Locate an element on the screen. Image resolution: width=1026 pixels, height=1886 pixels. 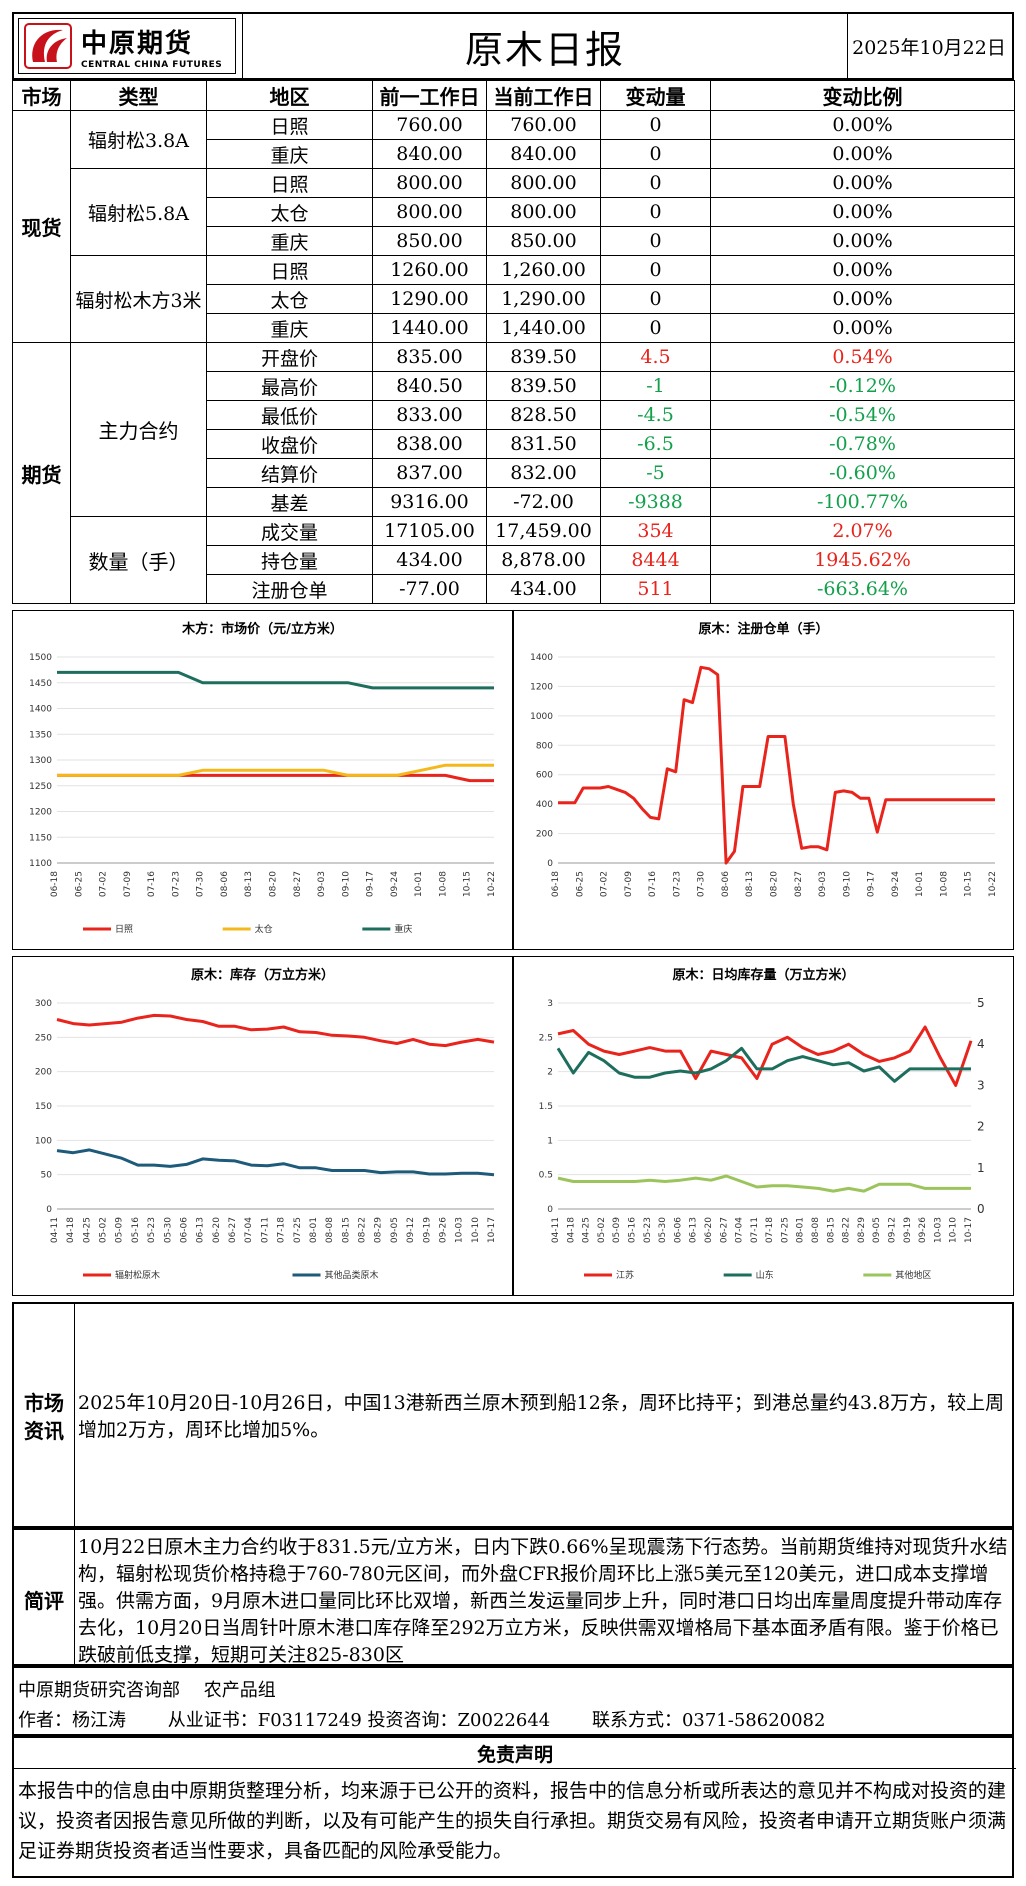
table-row: 辐射松5.8A 日照 800.00 800.00 0 0.00% is located at coordinates (514, 212).